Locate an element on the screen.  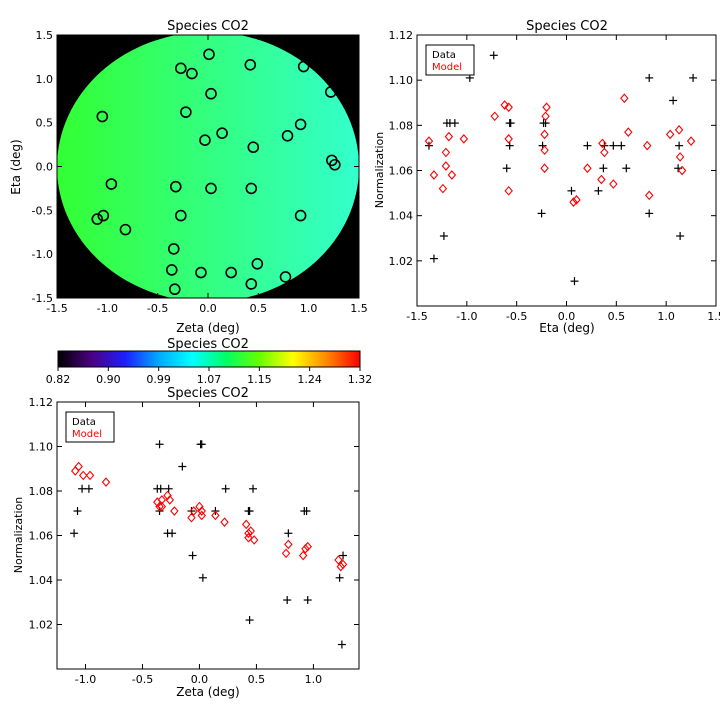
colorbar-tick-label: 1.15 is located at coordinates (259, 379).